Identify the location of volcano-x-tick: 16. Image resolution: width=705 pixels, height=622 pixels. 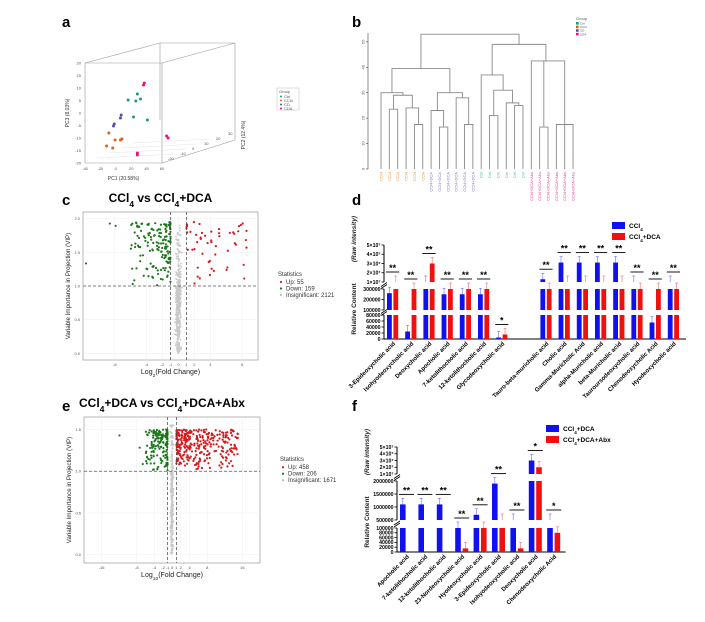
(242, 567).